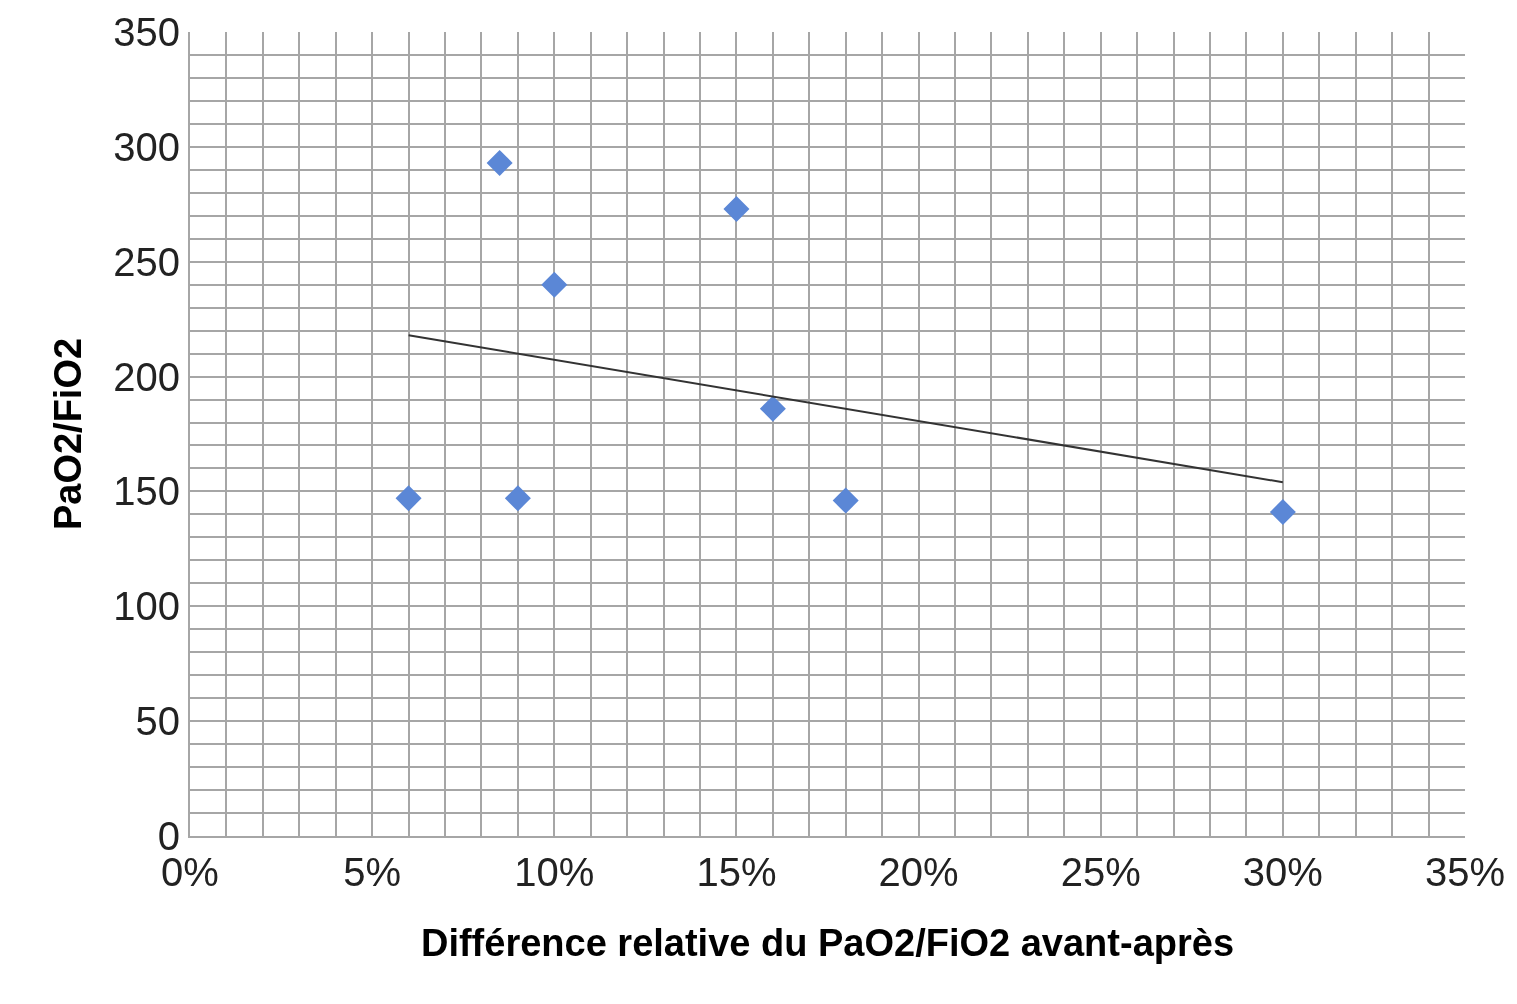 Image resolution: width=1517 pixels, height=1004 pixels. Describe the element at coordinates (146, 491) in the screenshot. I see `y-tick-label: 150` at that location.